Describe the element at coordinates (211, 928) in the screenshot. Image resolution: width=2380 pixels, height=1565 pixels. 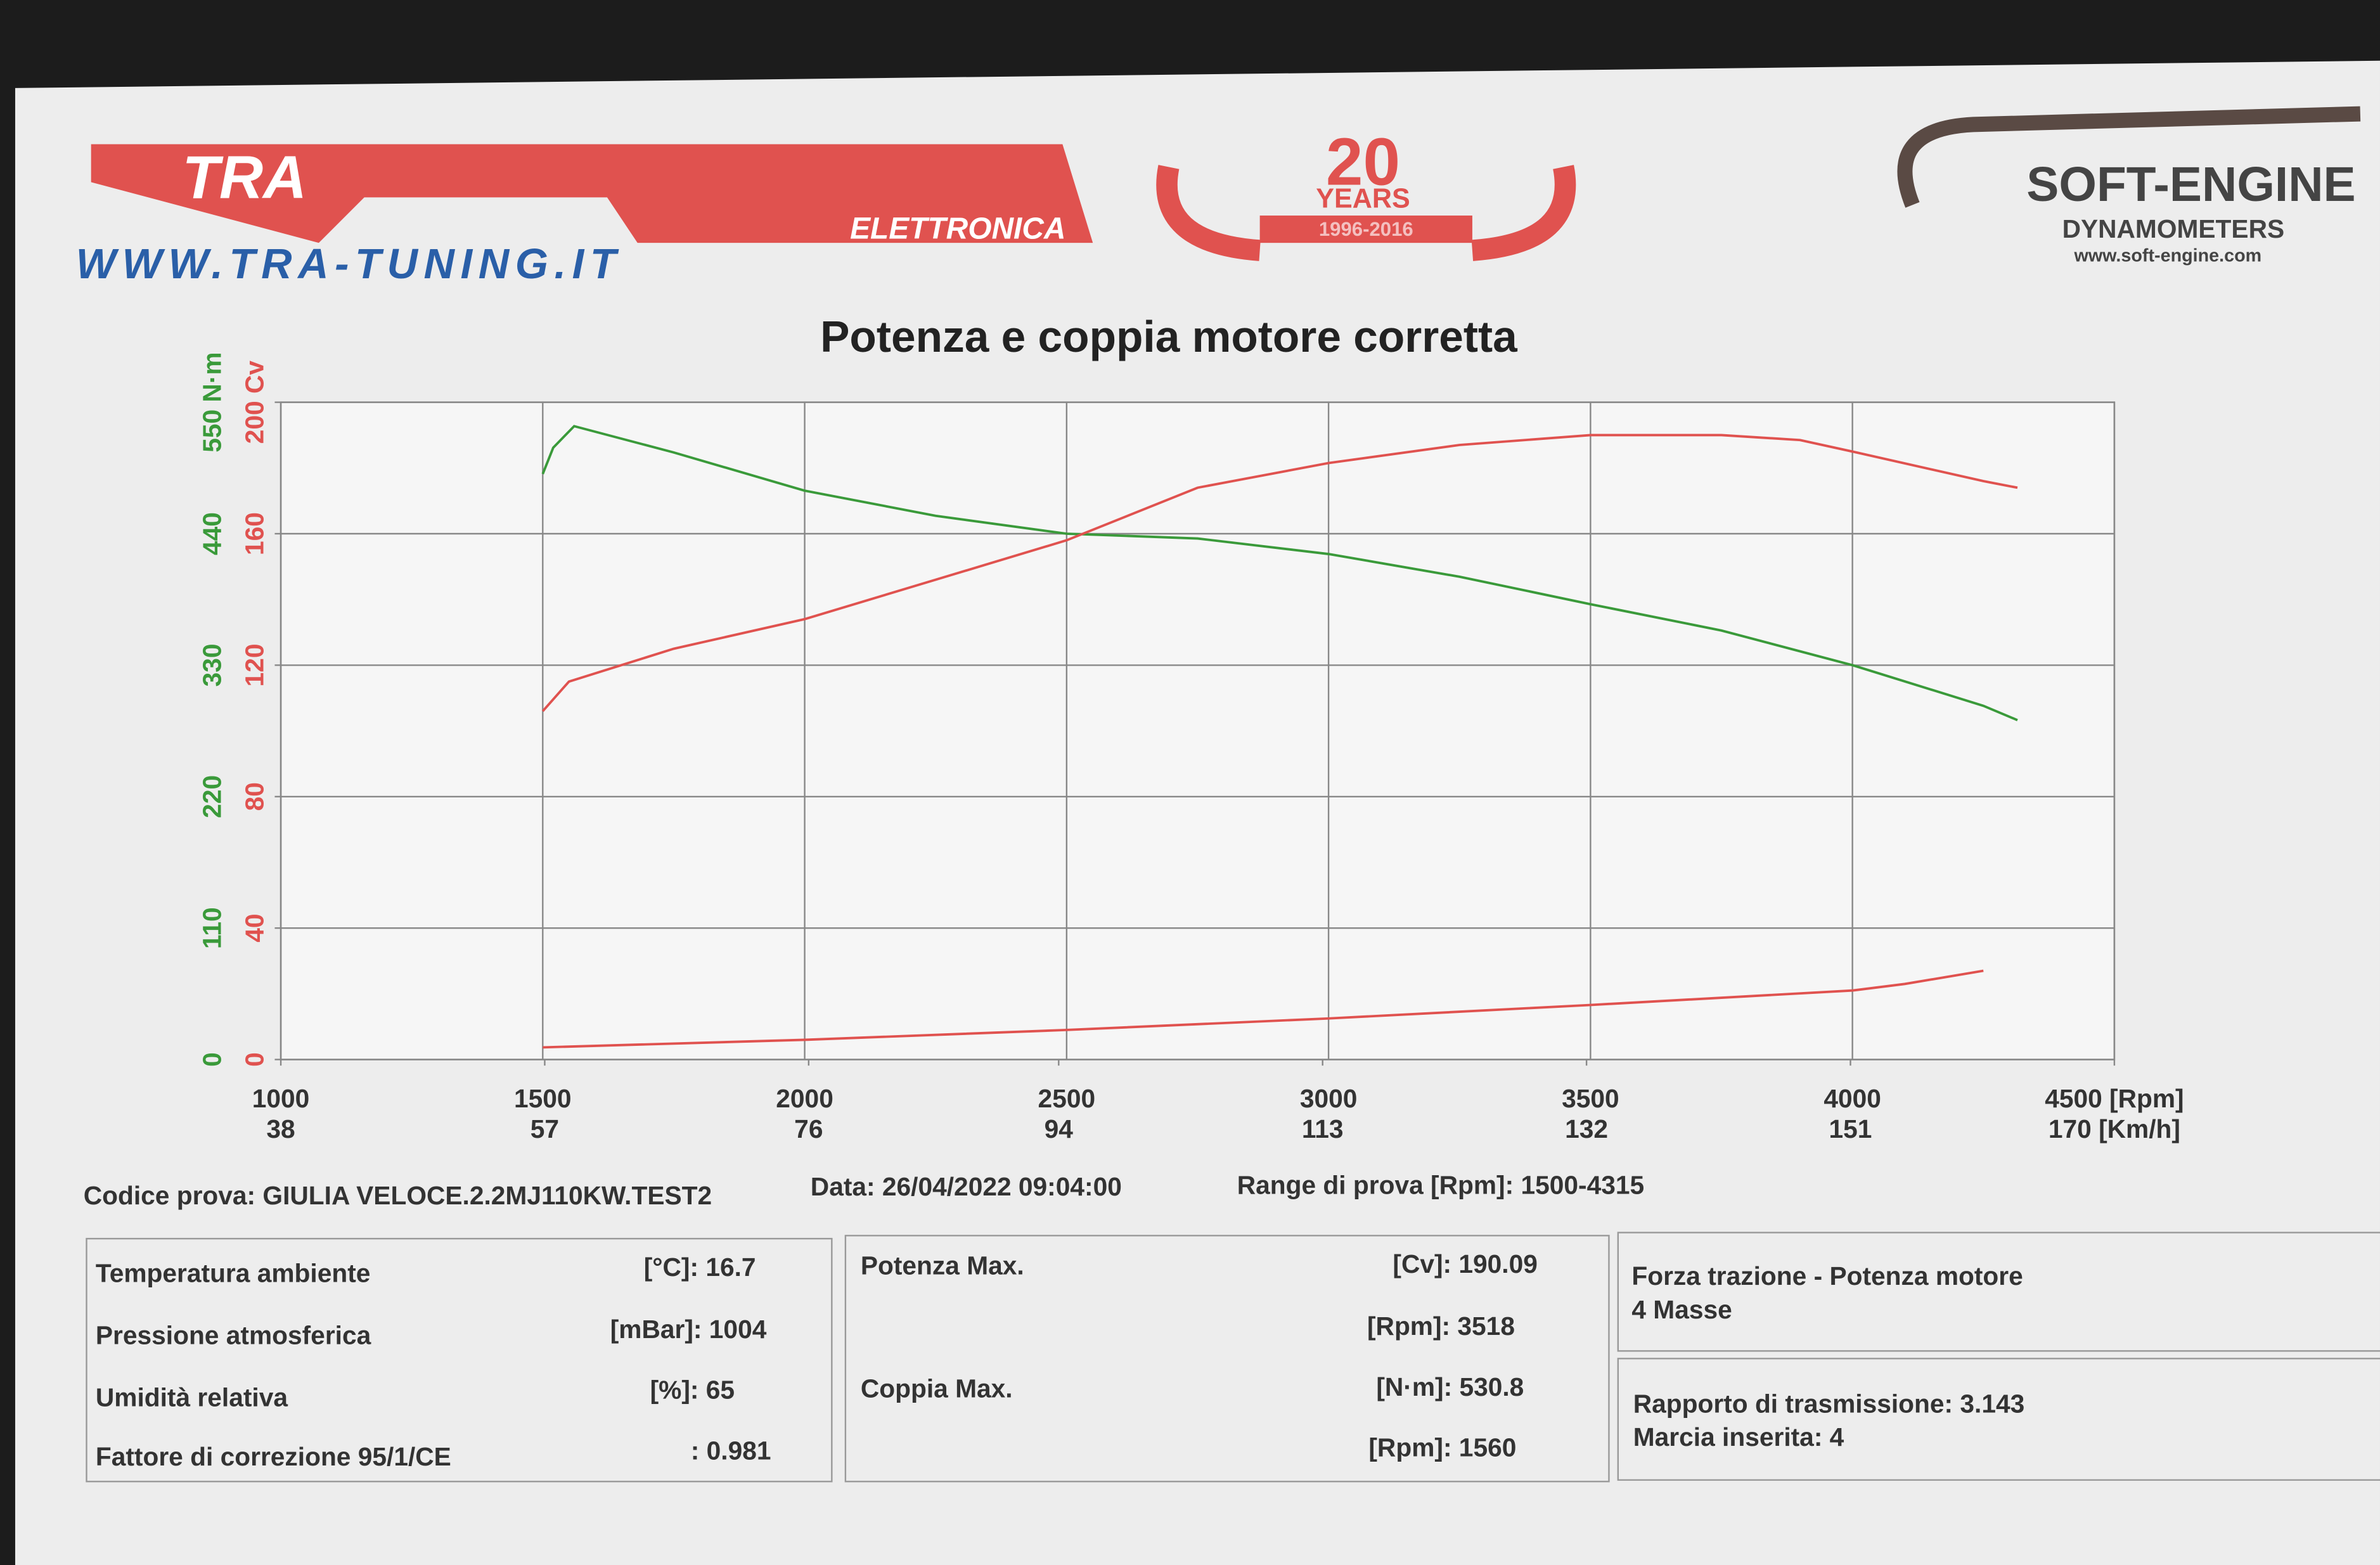
I see `y-tick-label: 110` at that location.